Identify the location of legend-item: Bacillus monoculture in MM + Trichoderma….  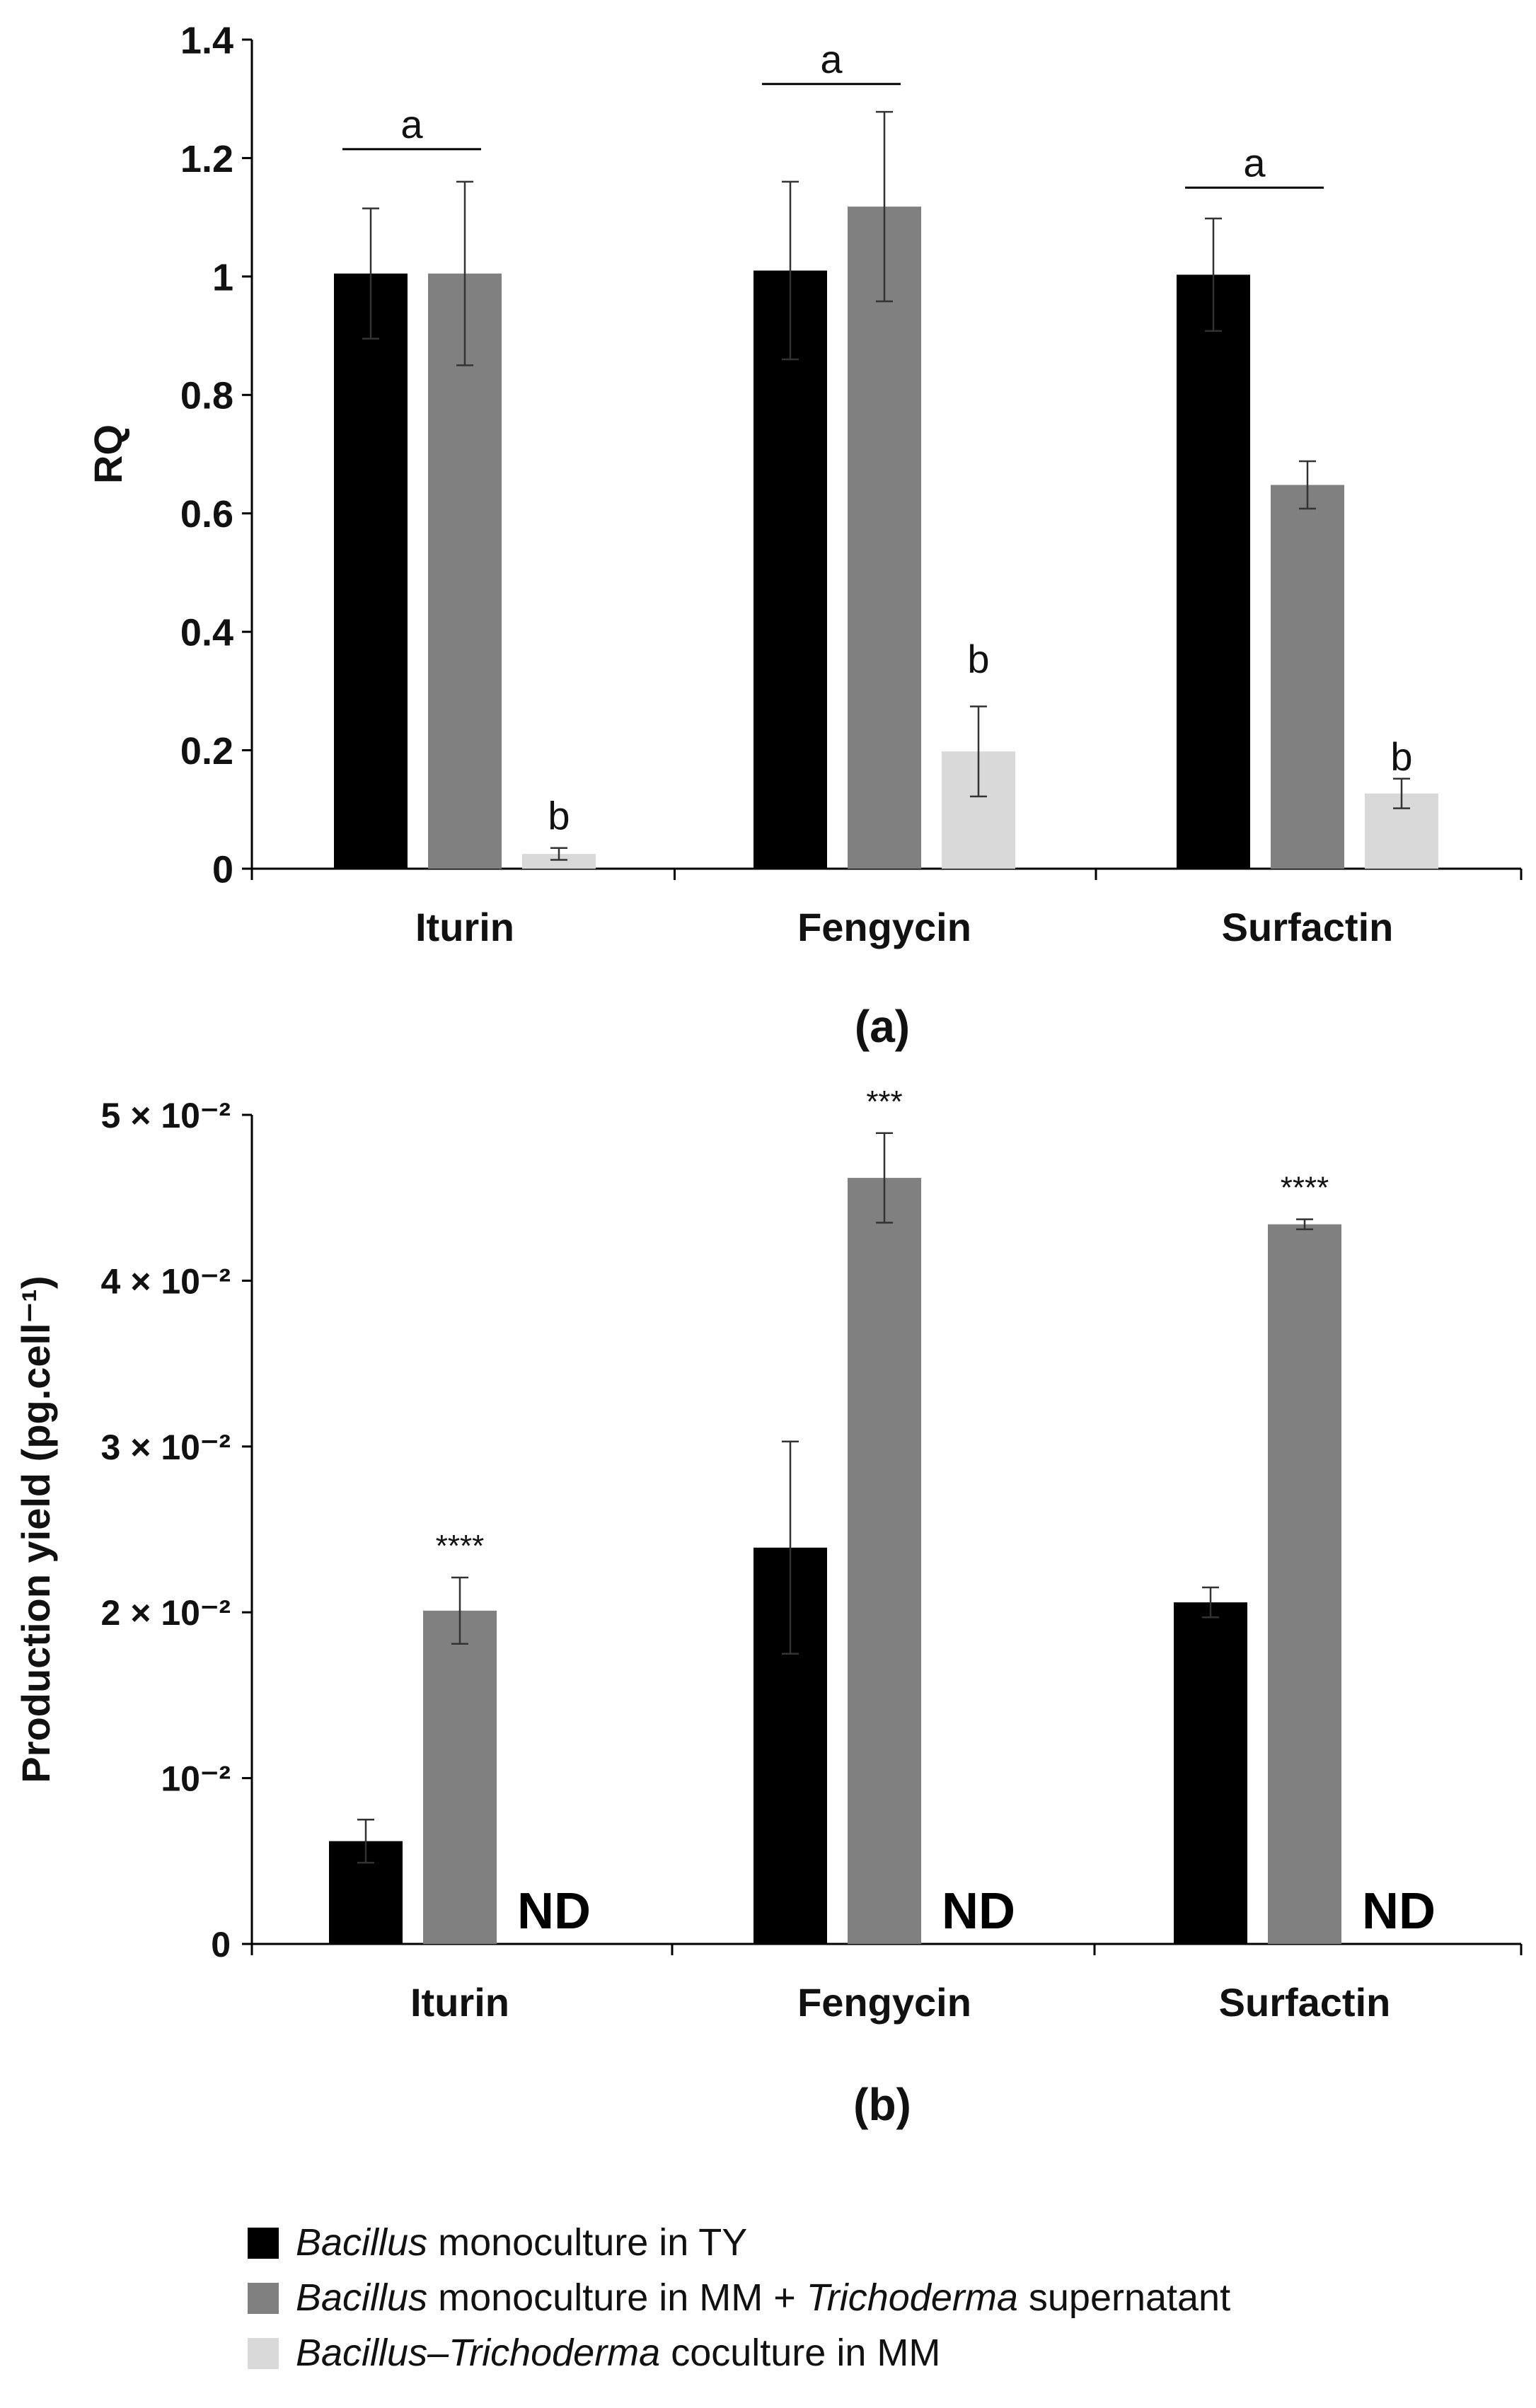
(884, 2300).